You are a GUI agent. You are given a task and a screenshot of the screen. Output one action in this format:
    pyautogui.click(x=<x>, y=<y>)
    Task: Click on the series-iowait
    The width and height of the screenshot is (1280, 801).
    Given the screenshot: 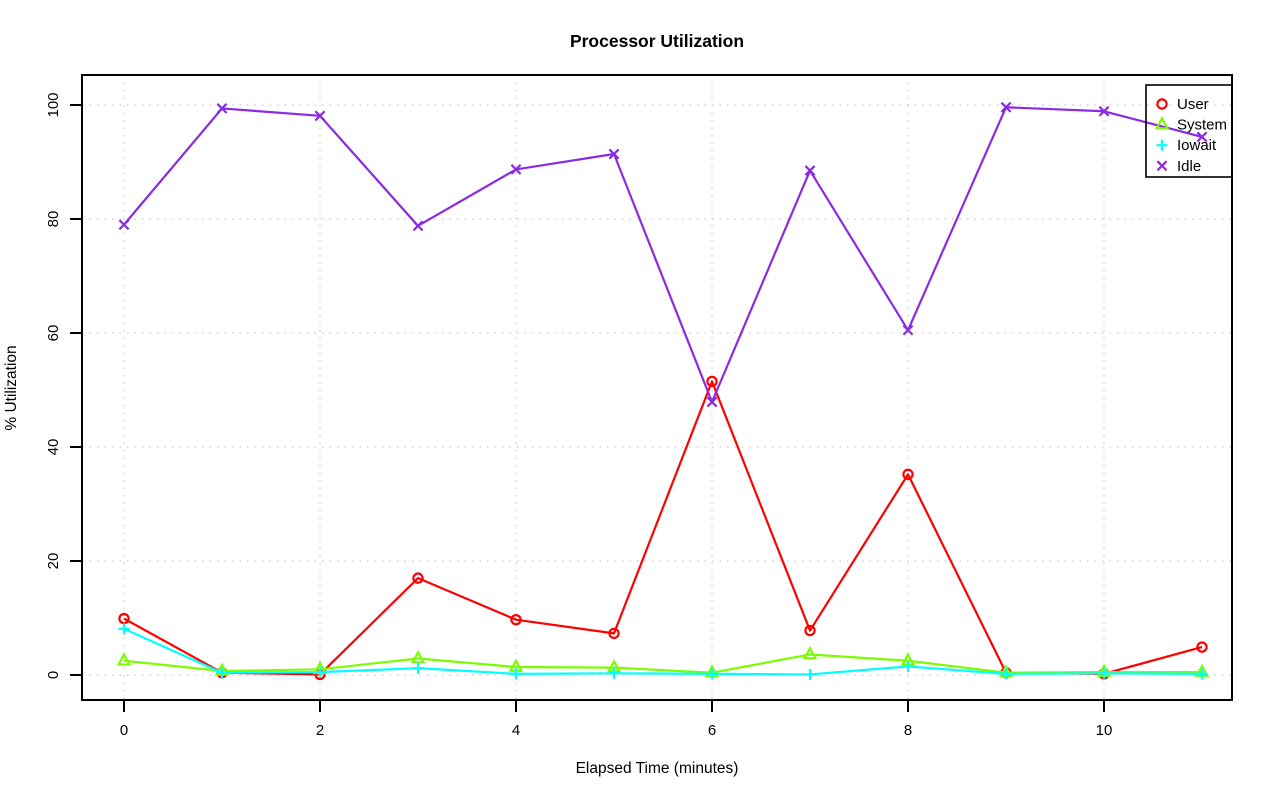 What is the action you would take?
    pyautogui.click(x=663, y=652)
    